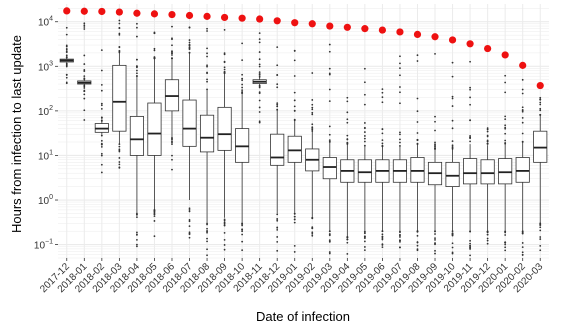 The height and width of the screenshot is (326, 569). I want to click on y-tick-label: 10³, so click(45, 66).